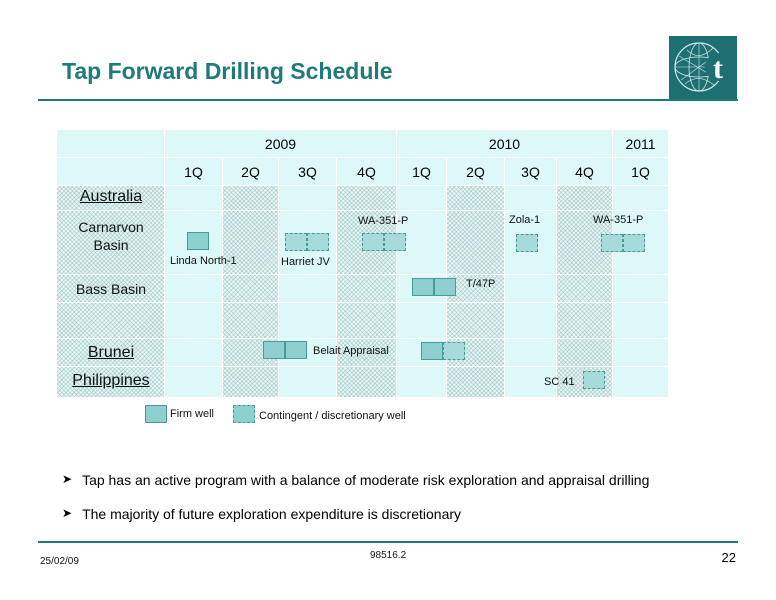 The height and width of the screenshot is (600, 776). I want to click on row-label-carnarvon-line1: Carnarvon, so click(111, 227).